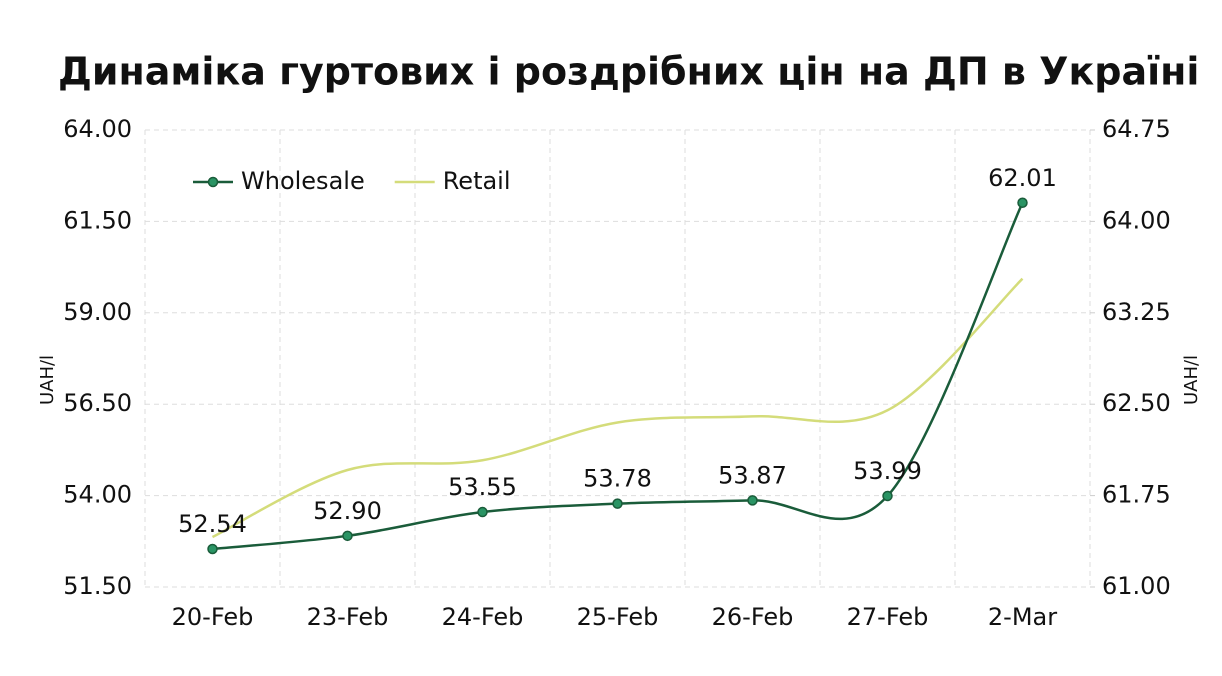  Describe the element at coordinates (1136, 220) in the screenshot. I see `y2-tick-label: 64.00` at that location.